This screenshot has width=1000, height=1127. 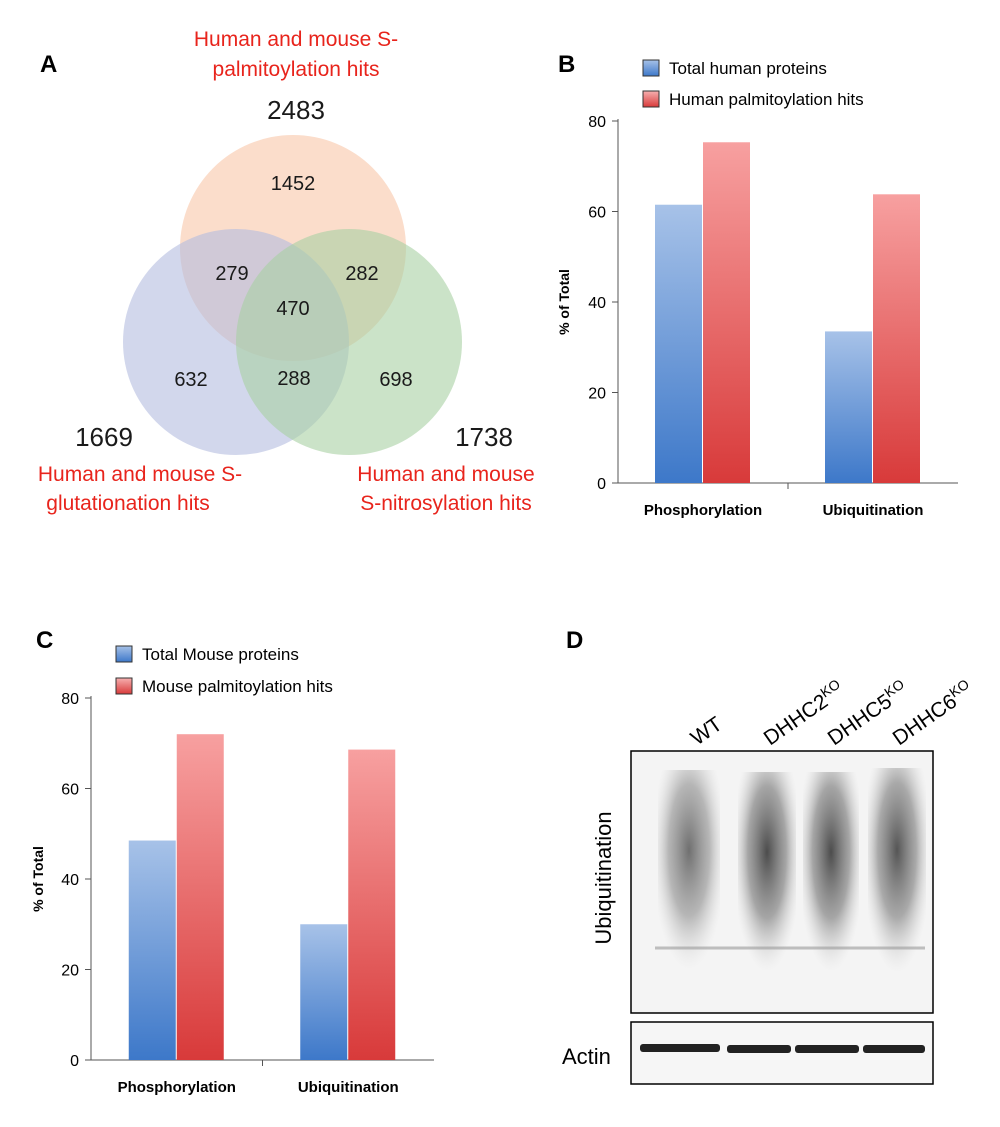 What do you see at coordinates (48, 64) in the screenshot?
I see `panel-a-letter: A` at bounding box center [48, 64].